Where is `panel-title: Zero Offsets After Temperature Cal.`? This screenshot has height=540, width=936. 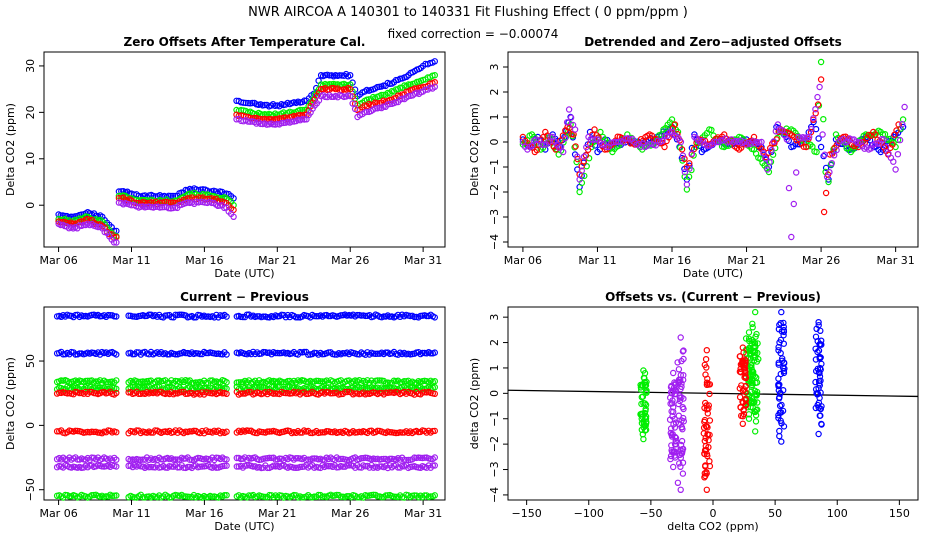
panel-title: Zero Offsets After Temperature Cal. is located at coordinates (245, 42).